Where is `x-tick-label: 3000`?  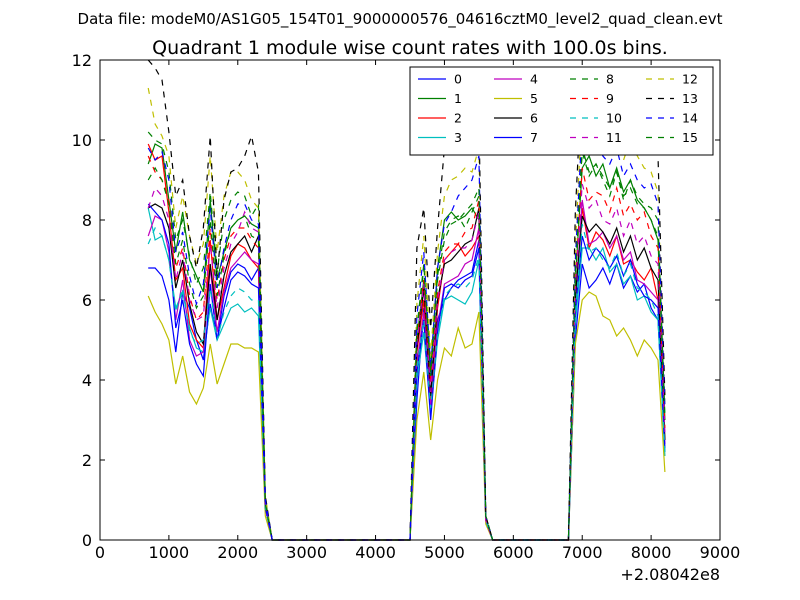
x-tick-label: 3000 is located at coordinates (306, 552).